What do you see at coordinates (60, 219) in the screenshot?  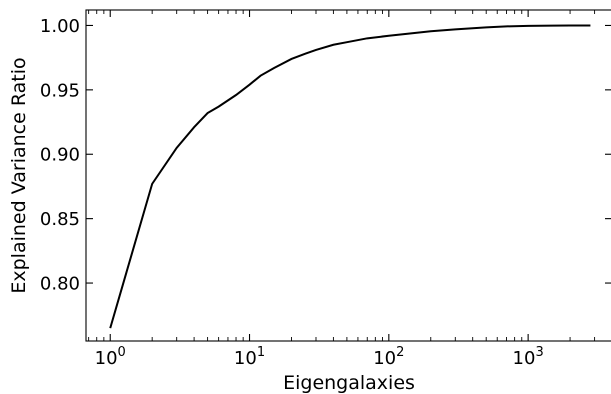 I see `y-tick-label: 0.85` at bounding box center [60, 219].